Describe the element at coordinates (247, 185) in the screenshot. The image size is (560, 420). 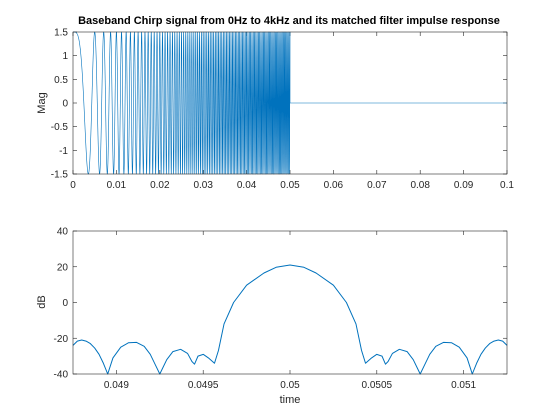
I see `chirp-xtick-label: 0.04` at that location.